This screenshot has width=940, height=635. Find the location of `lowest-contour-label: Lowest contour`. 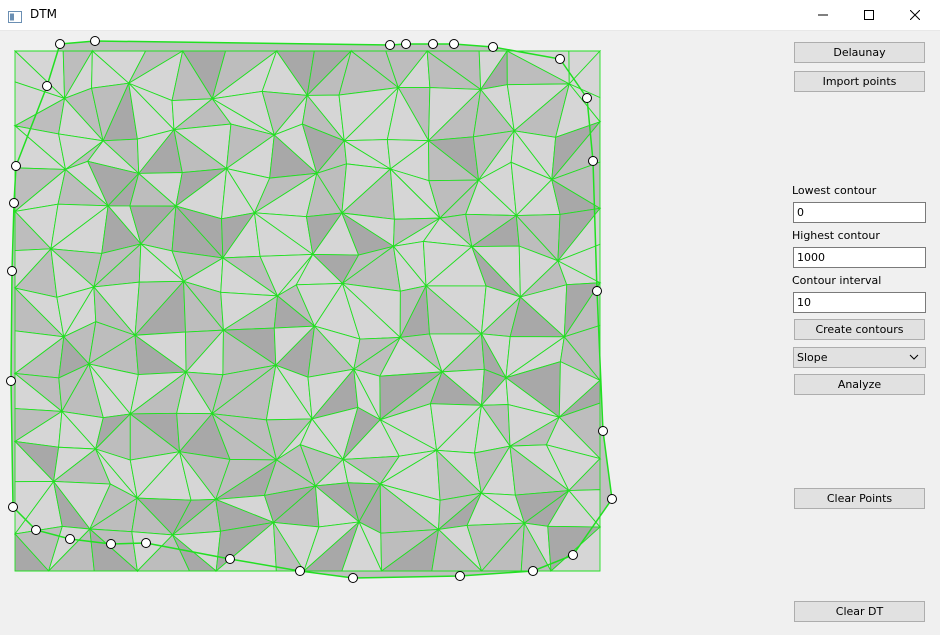

lowest-contour-label: Lowest contour is located at coordinates (834, 190).